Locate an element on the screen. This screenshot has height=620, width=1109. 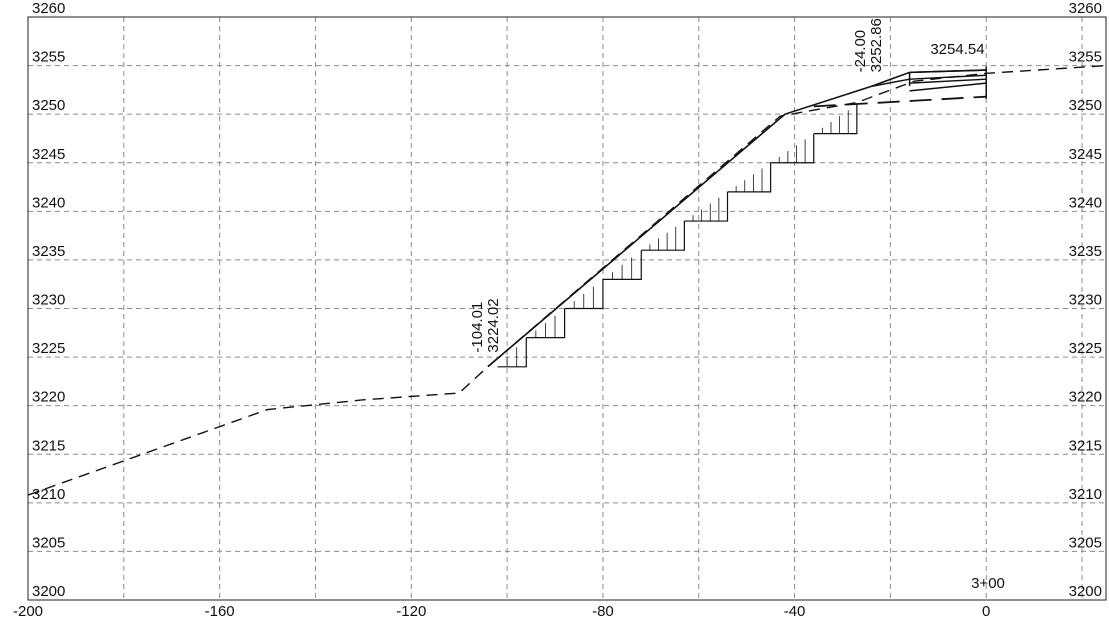
y-tick-label-left: 3215 is located at coordinates (48, 445).